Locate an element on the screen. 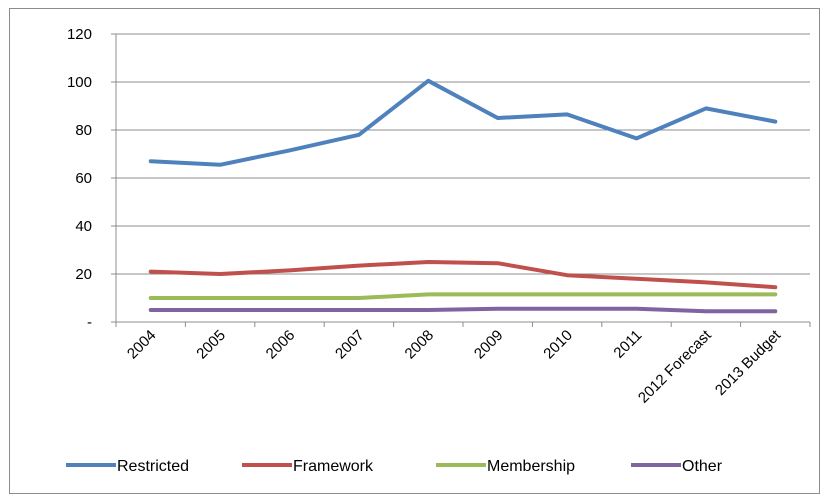 The image size is (825, 499). x-tick-label: 2010 is located at coordinates (558, 345).